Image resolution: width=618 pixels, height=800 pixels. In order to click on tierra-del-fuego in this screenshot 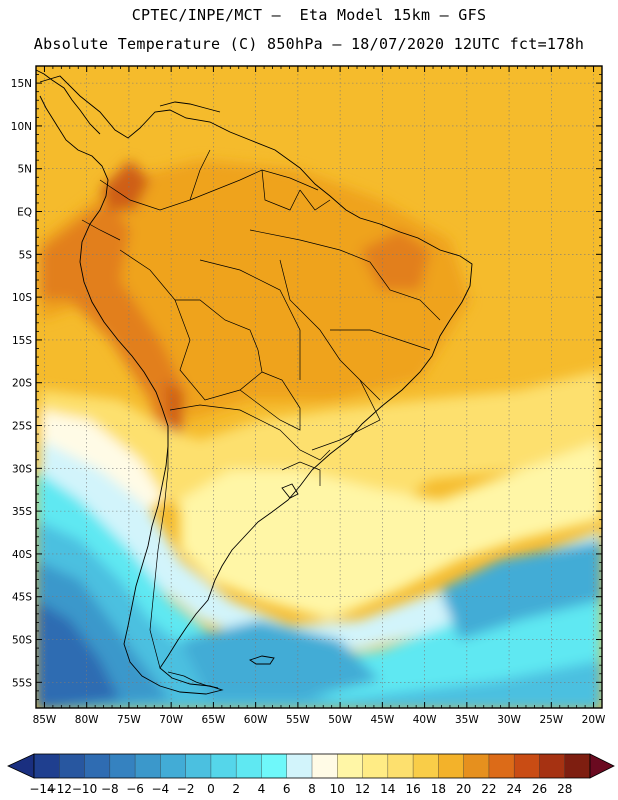, I will do `click(193, 680)`.